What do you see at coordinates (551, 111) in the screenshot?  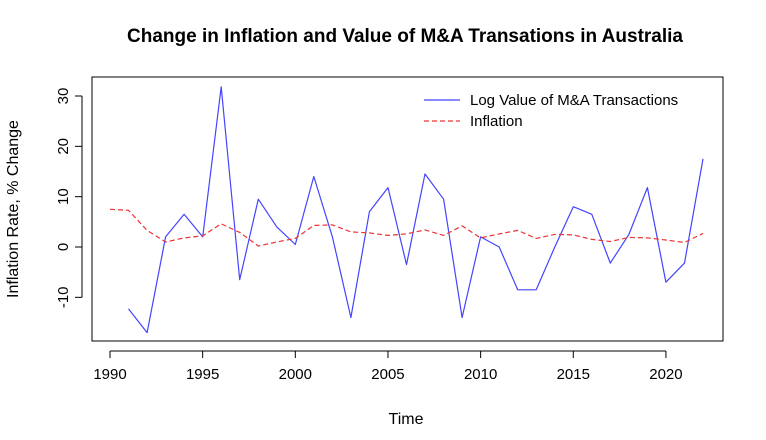 I see `legend: Log Value of M&A Transactions Inflation` at bounding box center [551, 111].